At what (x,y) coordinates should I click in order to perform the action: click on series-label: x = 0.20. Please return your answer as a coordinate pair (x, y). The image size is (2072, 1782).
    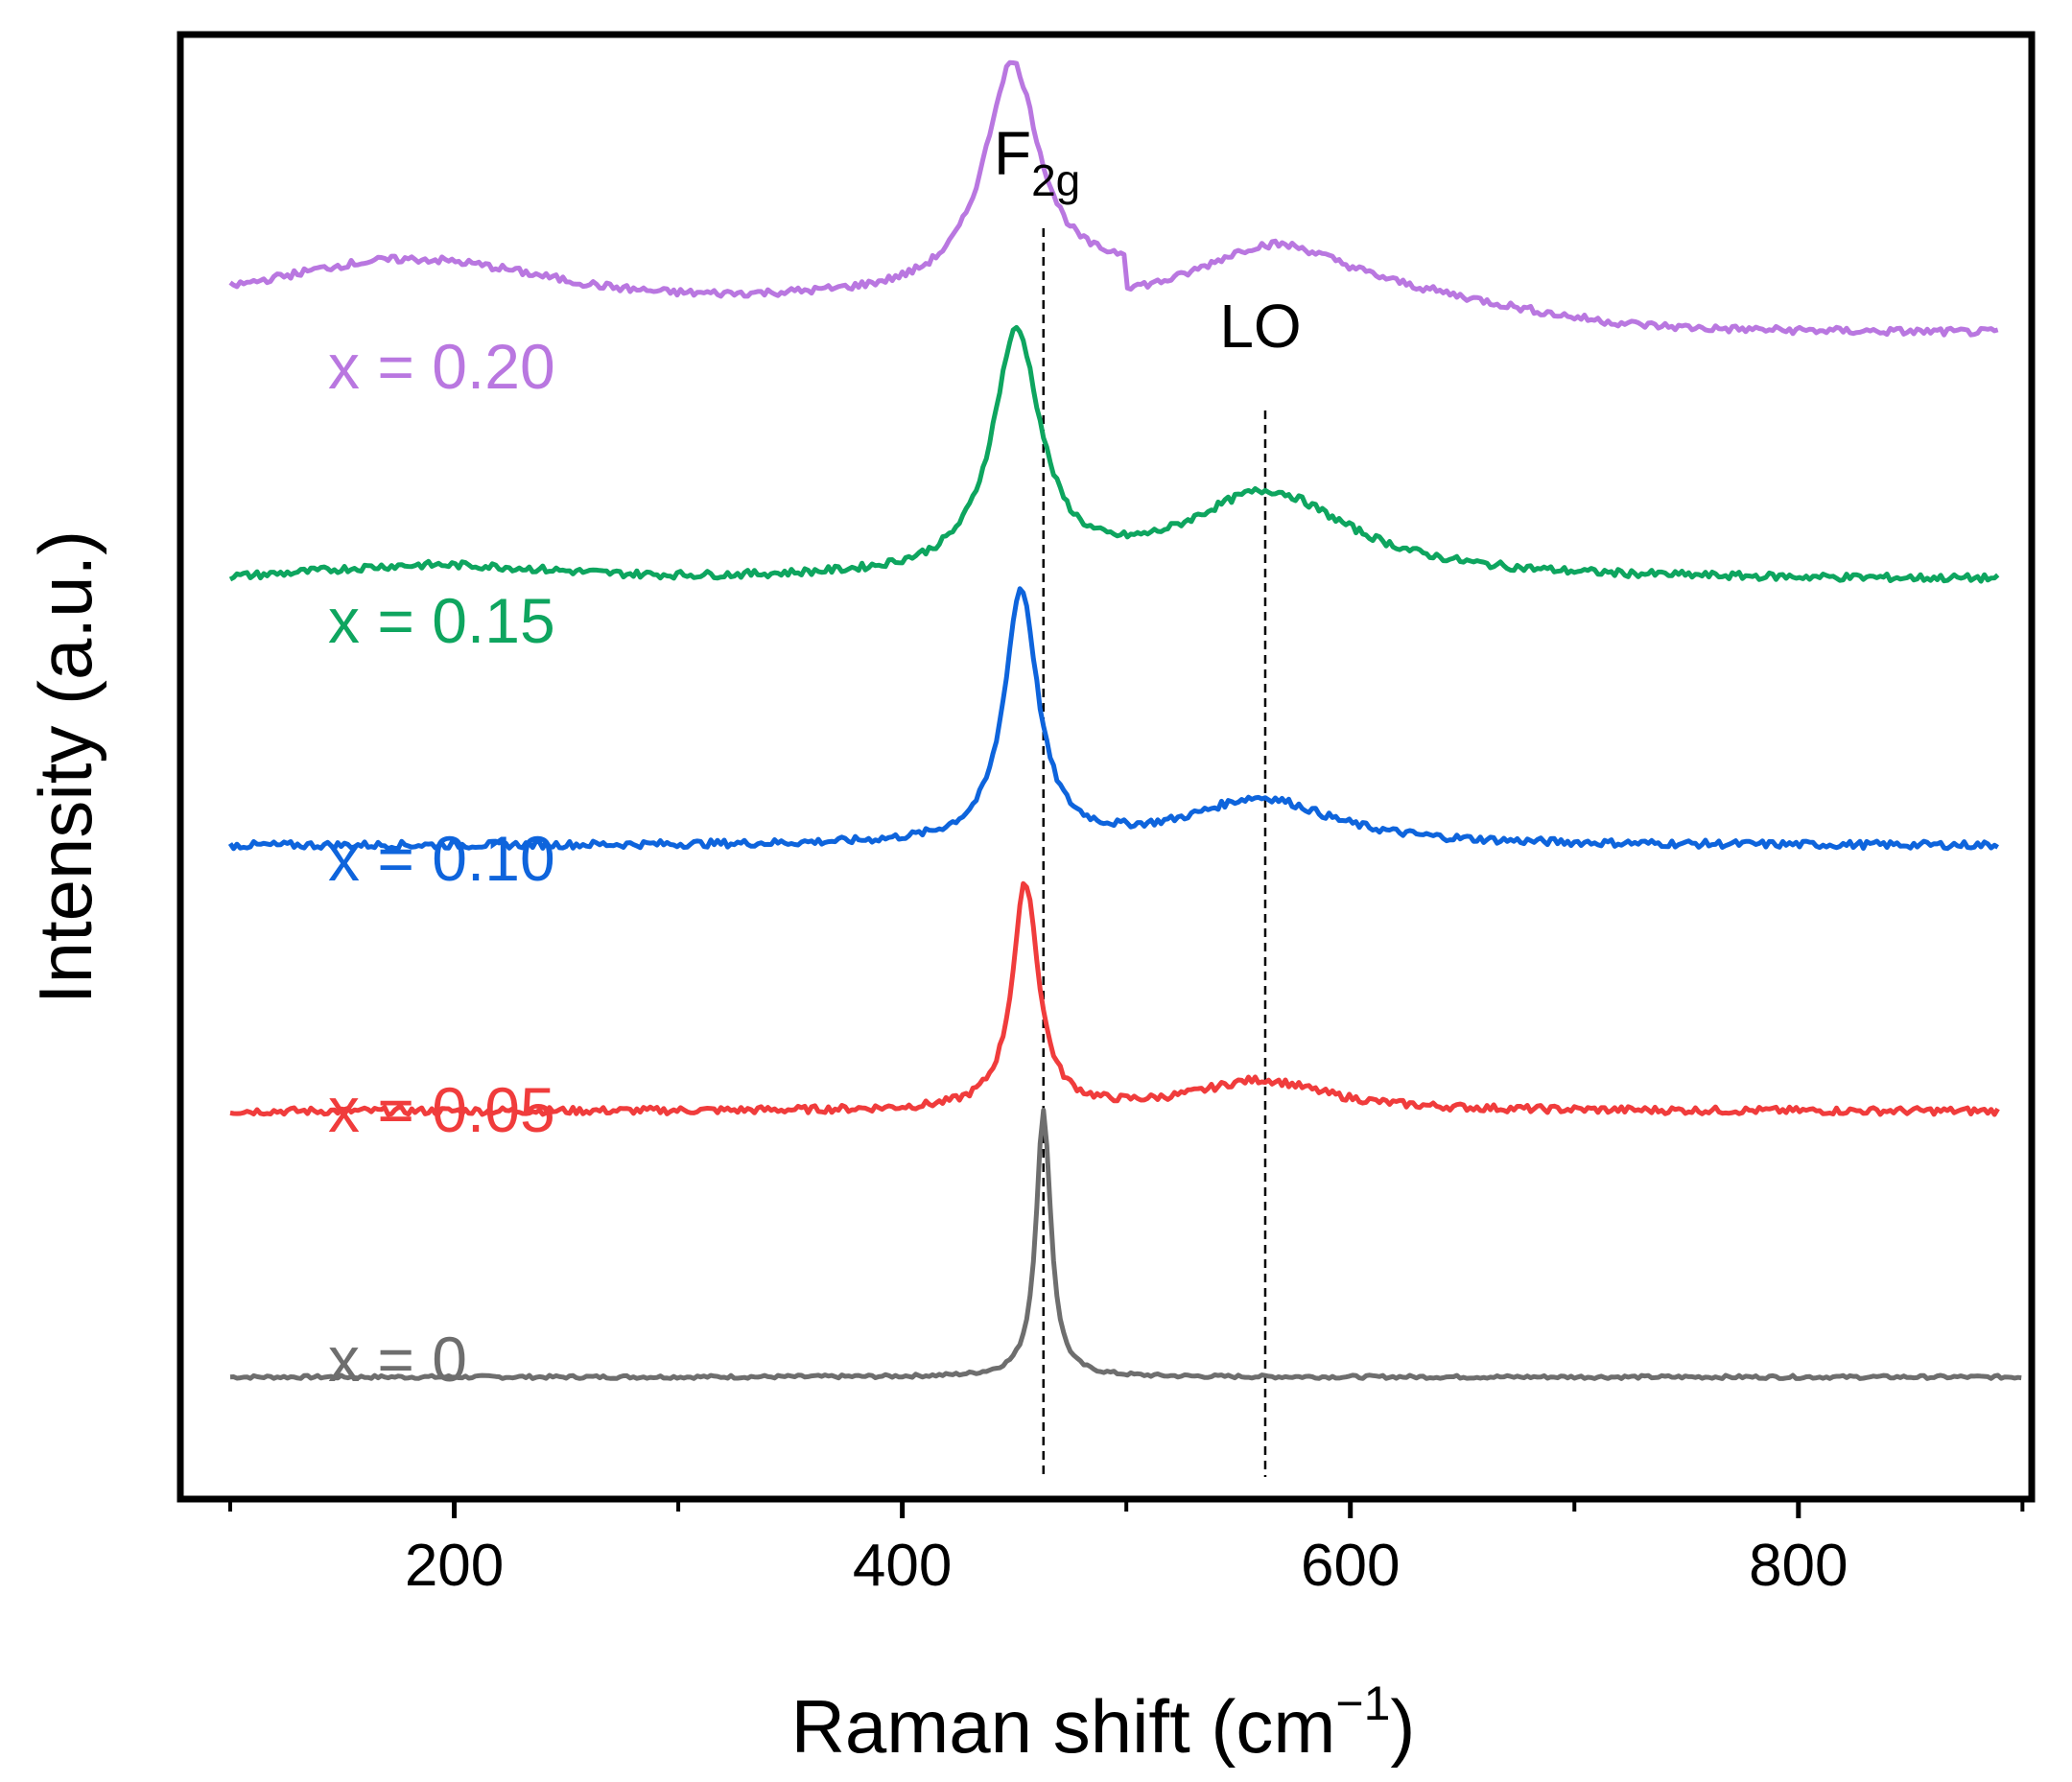
    Looking at the image, I should click on (441, 367).